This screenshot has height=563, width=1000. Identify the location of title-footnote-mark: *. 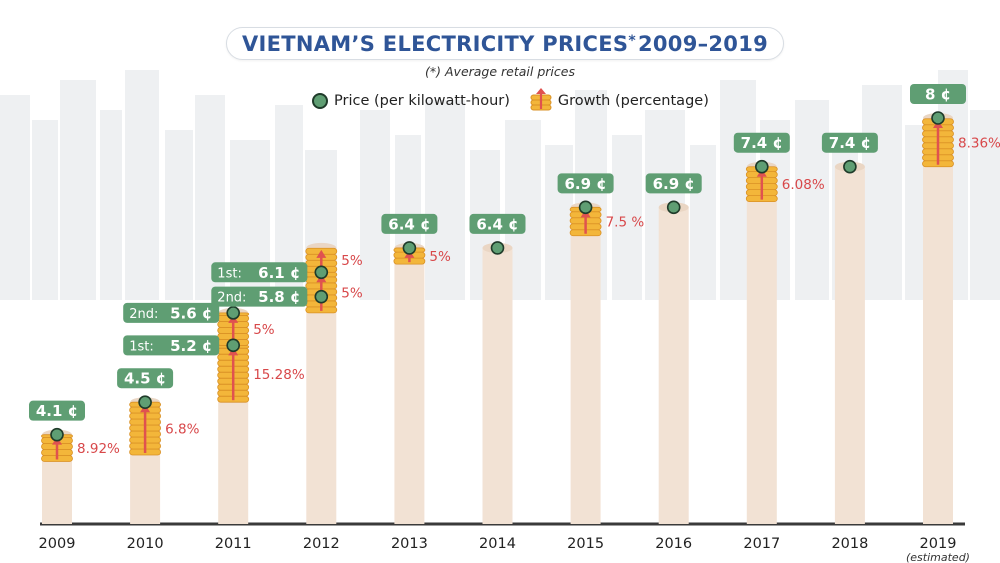
(632, 40).